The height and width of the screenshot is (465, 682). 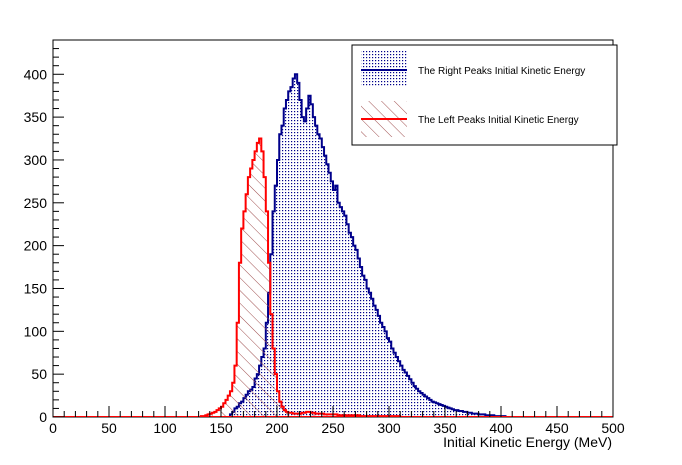 What do you see at coordinates (498, 120) in the screenshot?
I see `legend-label-left-peaks: The Left Peaks Initial Kinetic Energy` at bounding box center [498, 120].